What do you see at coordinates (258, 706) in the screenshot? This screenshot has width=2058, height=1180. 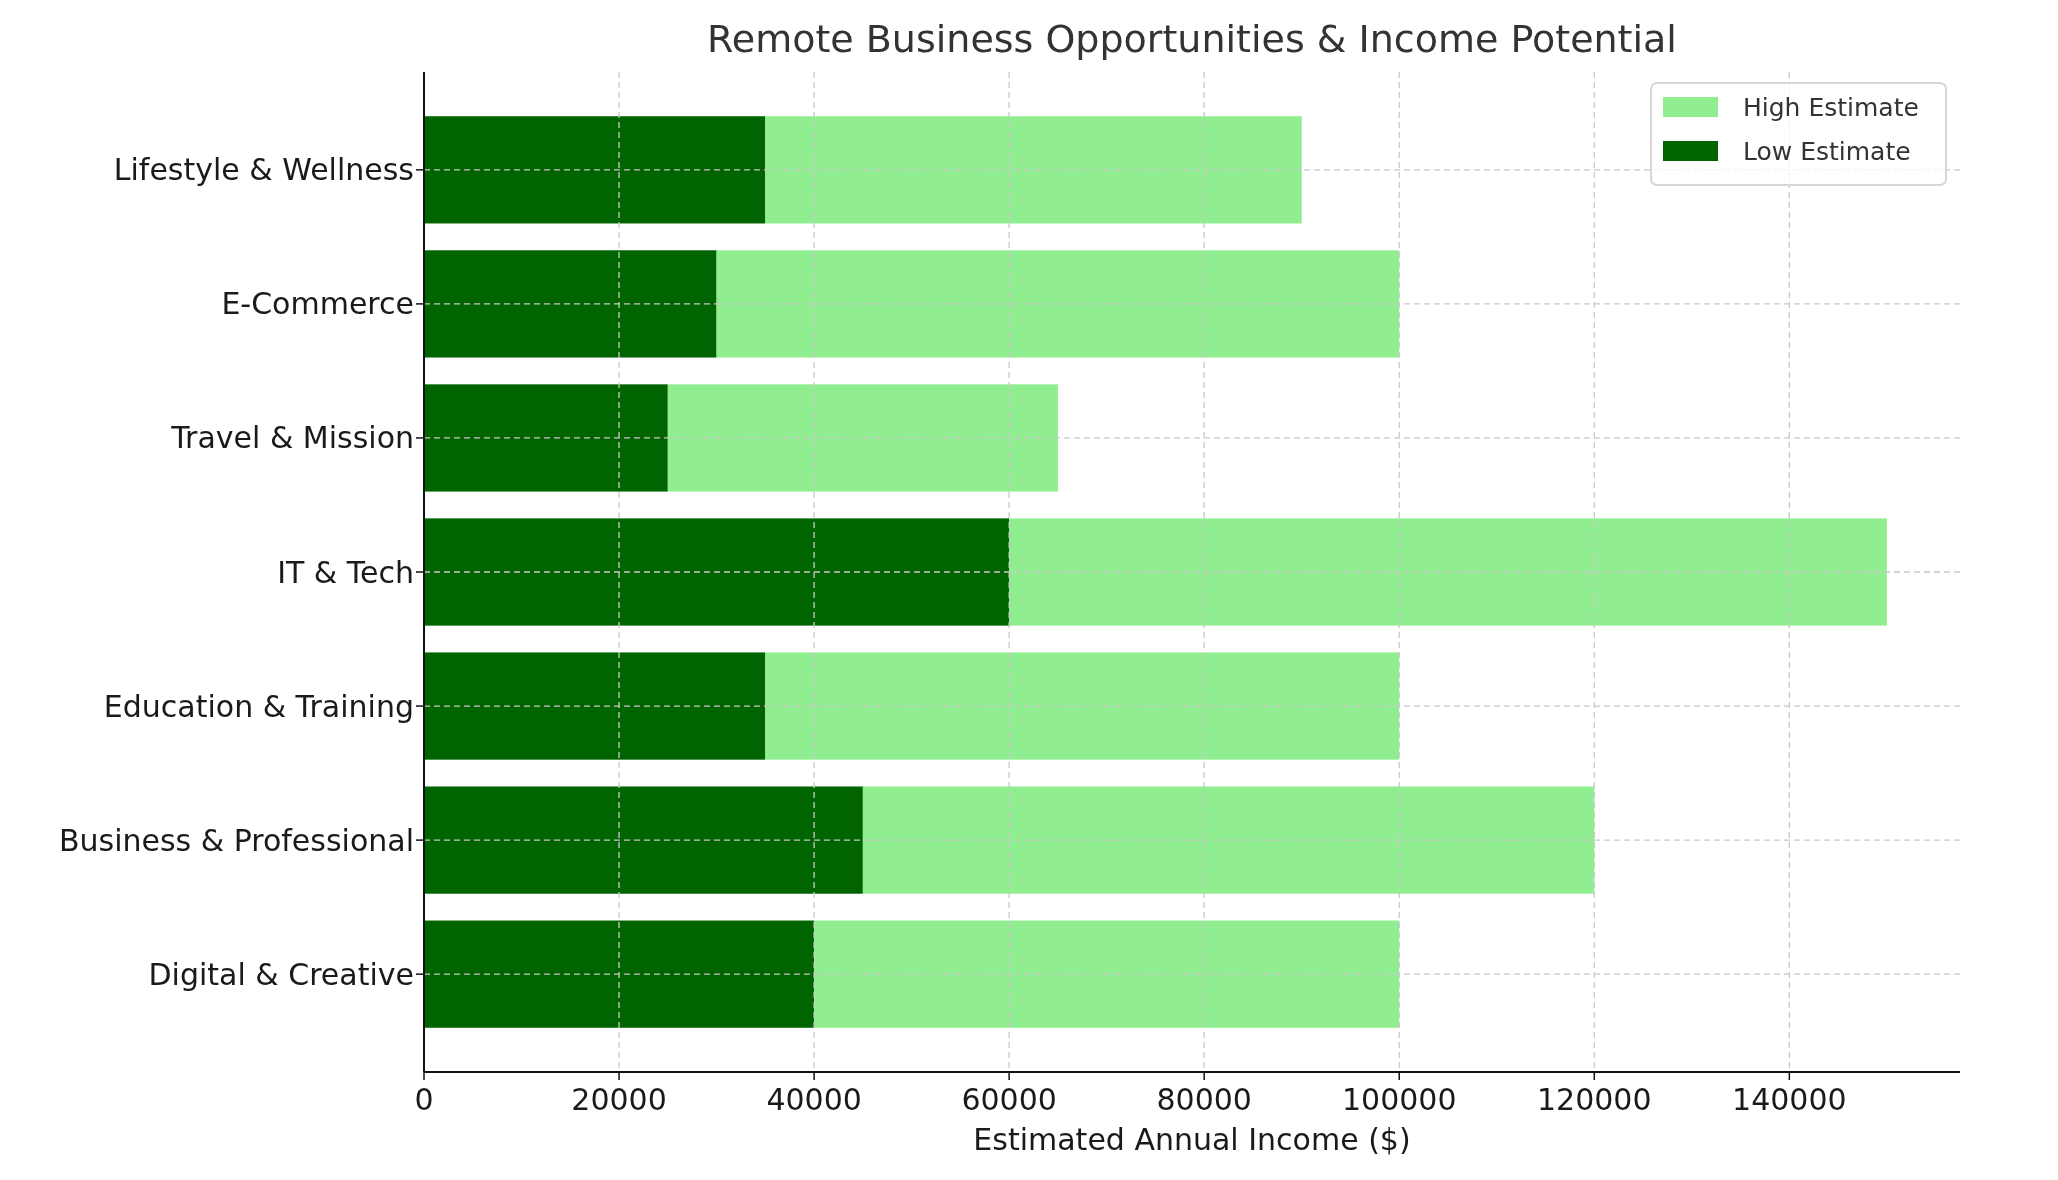 I see `y-tick-label: Education & Training` at bounding box center [258, 706].